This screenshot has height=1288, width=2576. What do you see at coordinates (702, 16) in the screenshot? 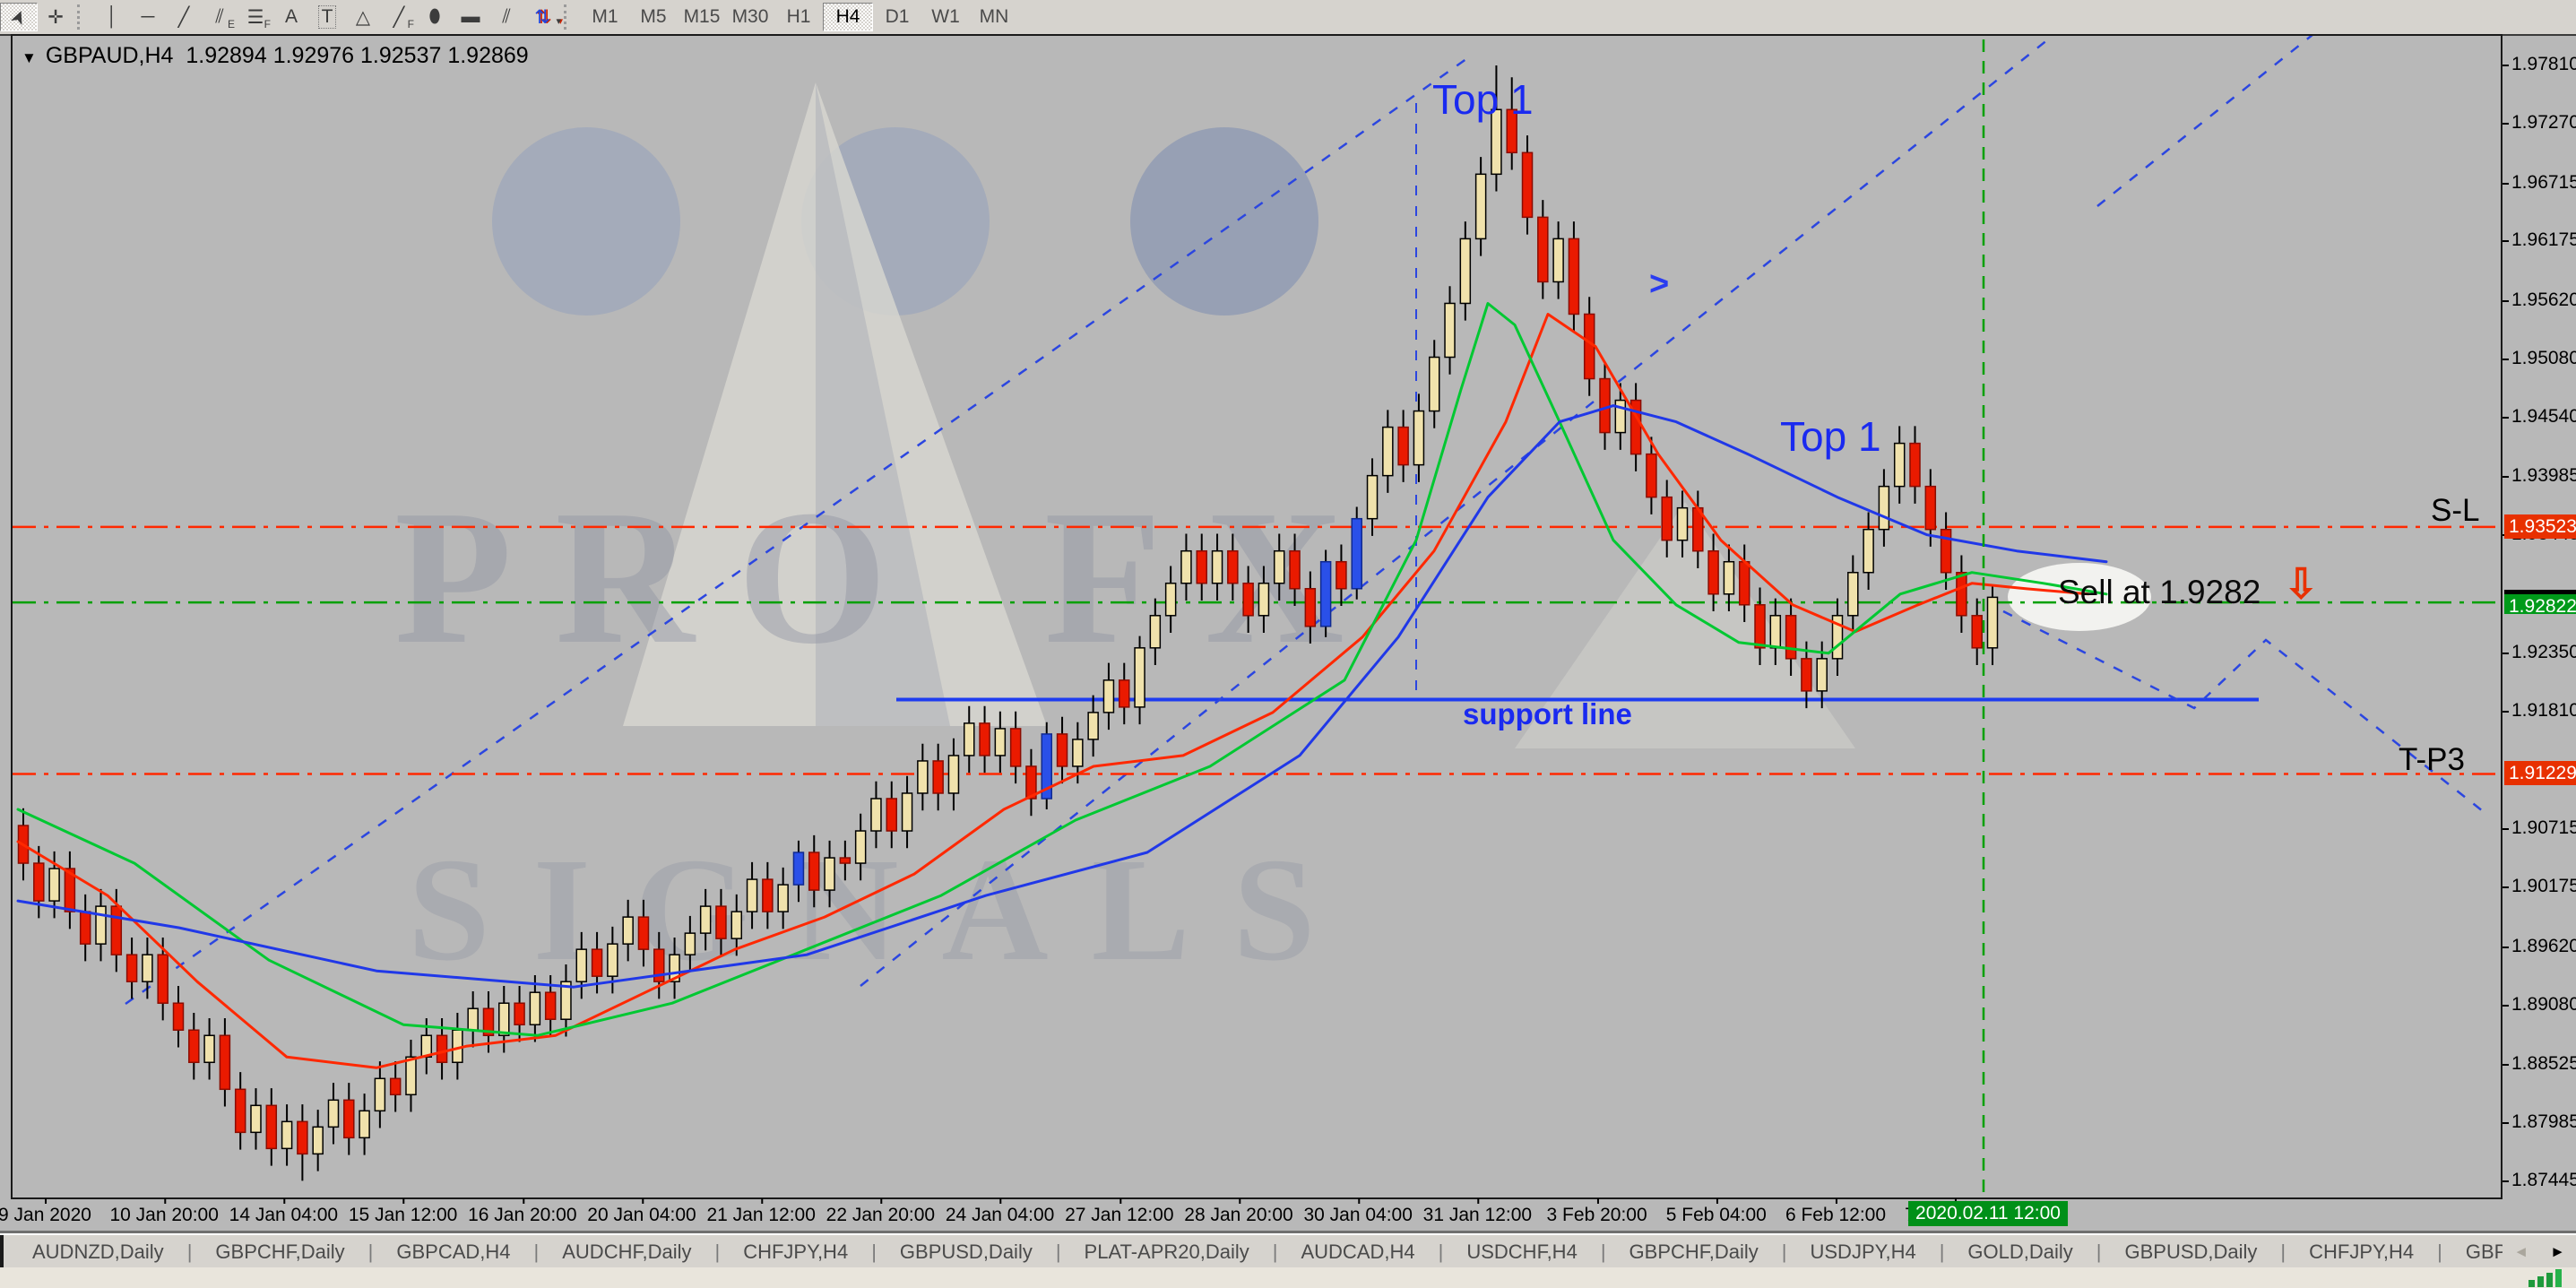
I see `timeframe-m15-button: M15` at bounding box center [702, 16].